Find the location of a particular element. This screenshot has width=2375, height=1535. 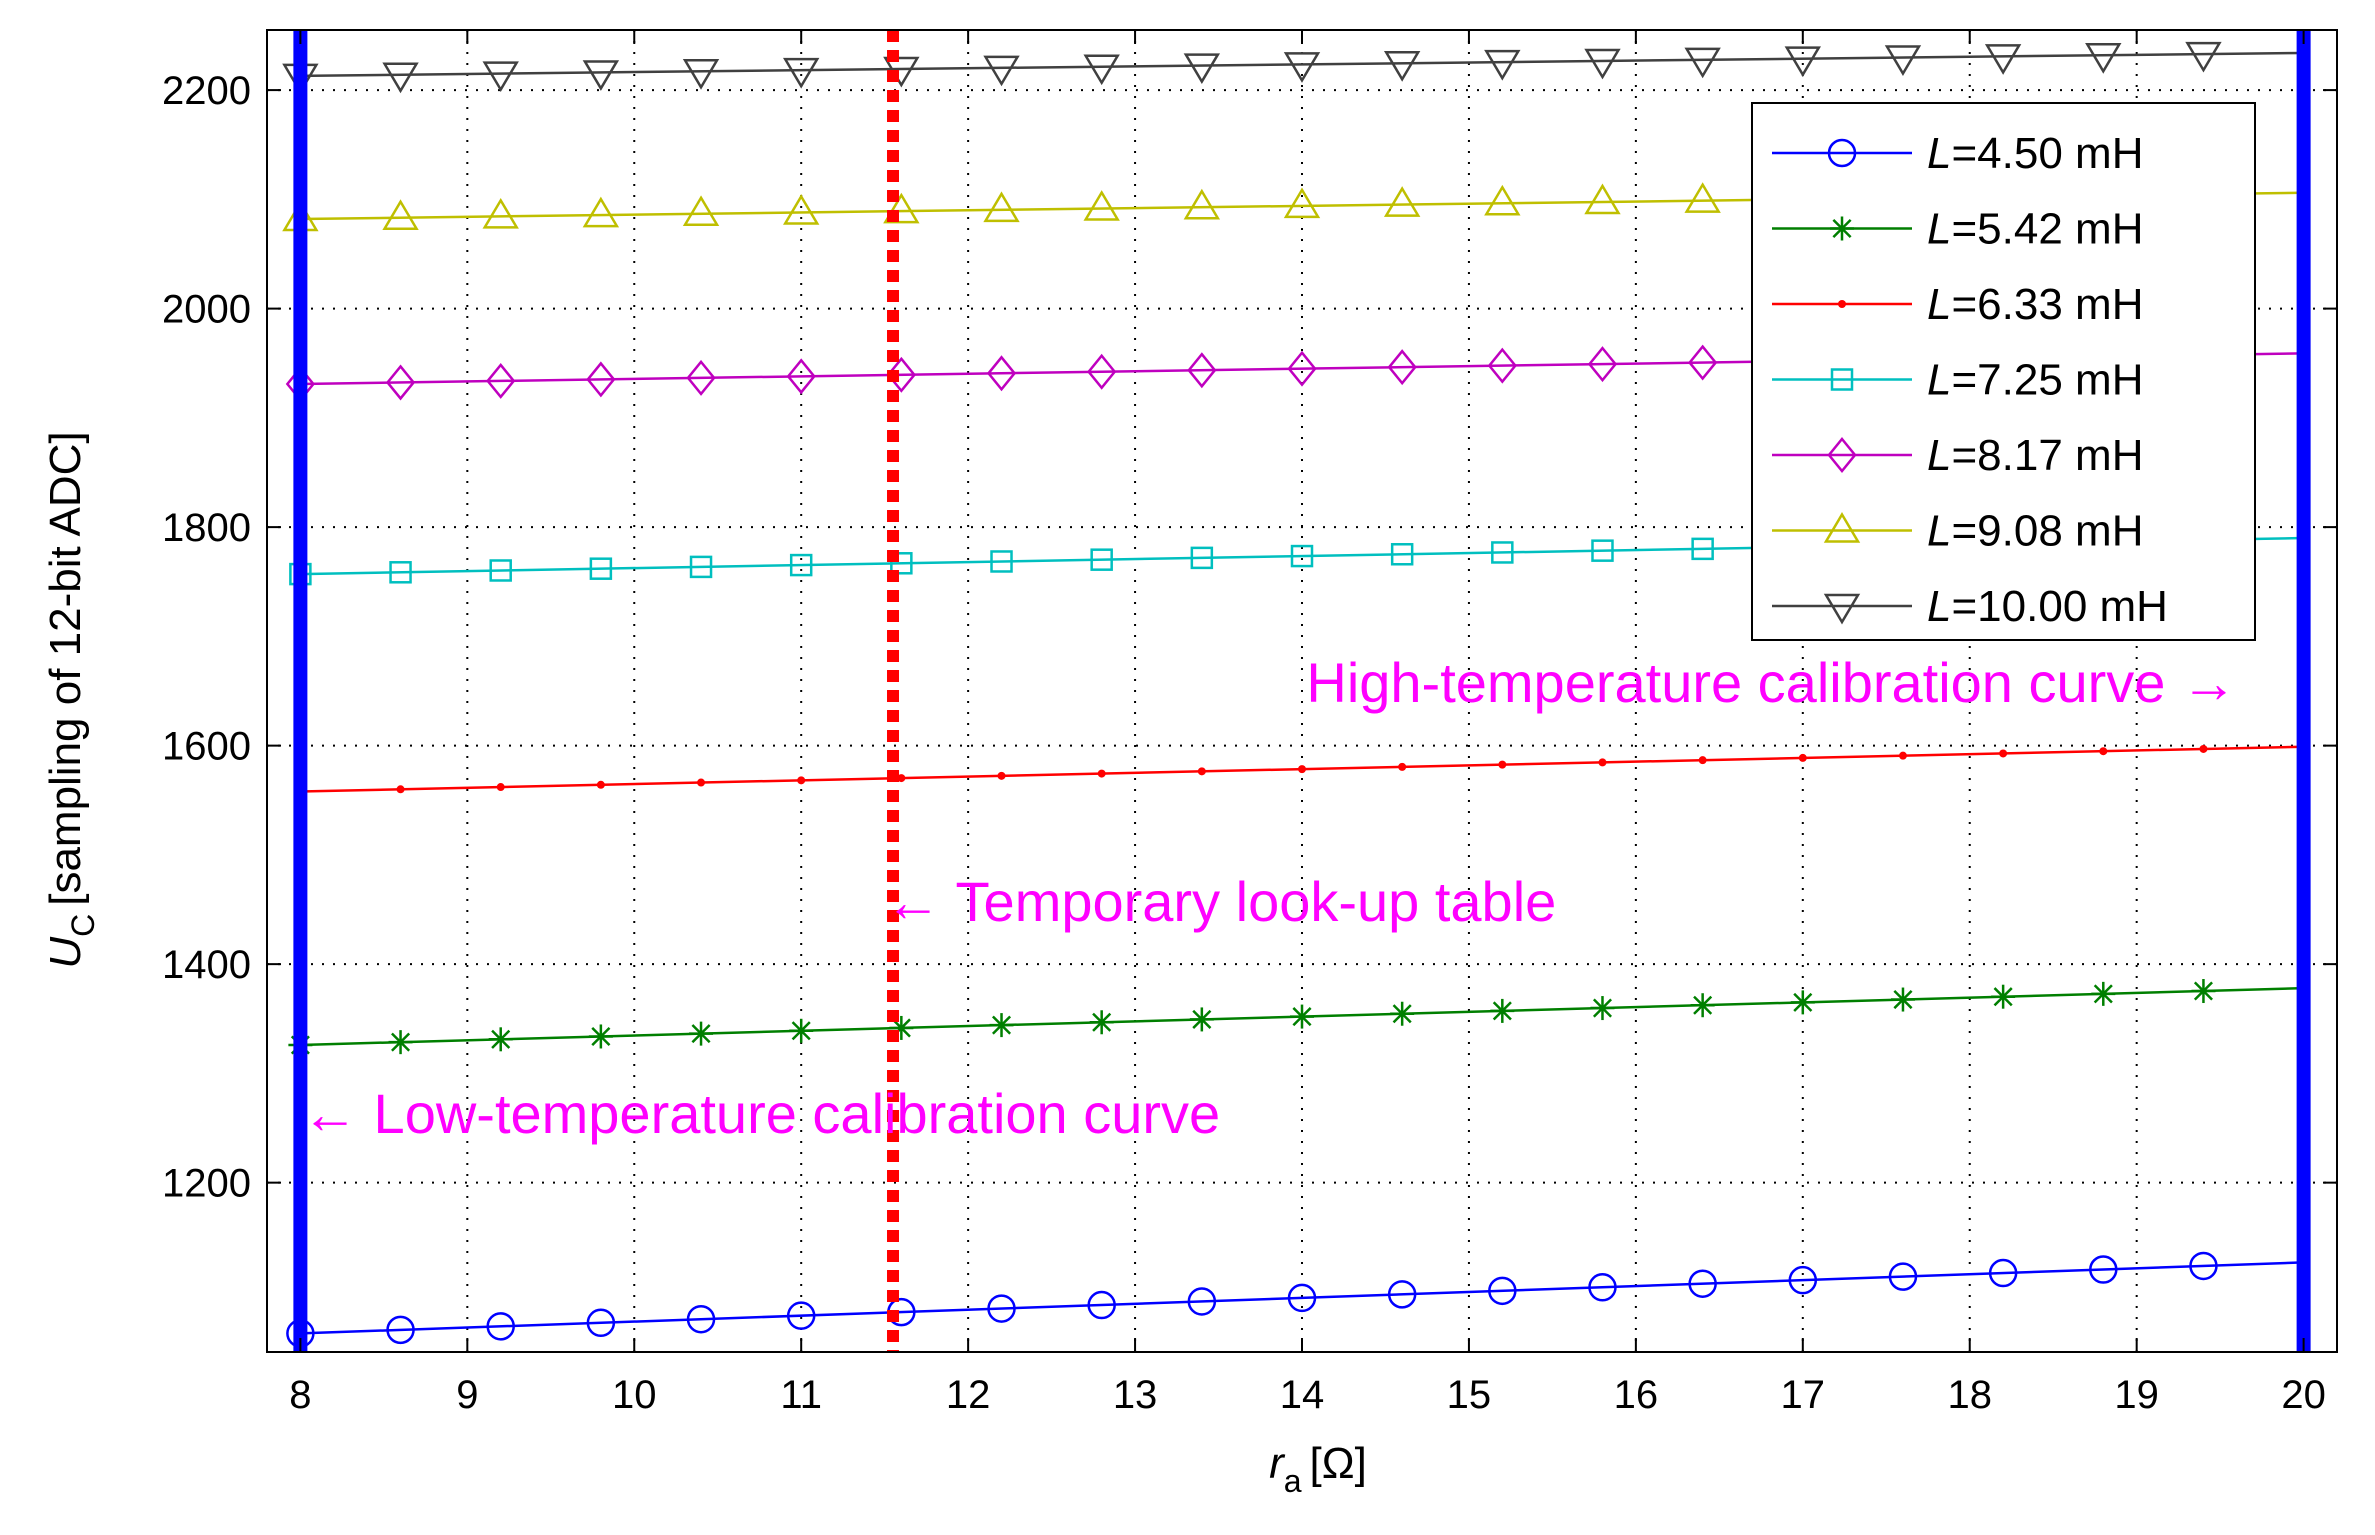

x-tick-label: 15 is located at coordinates (1469, 1395).